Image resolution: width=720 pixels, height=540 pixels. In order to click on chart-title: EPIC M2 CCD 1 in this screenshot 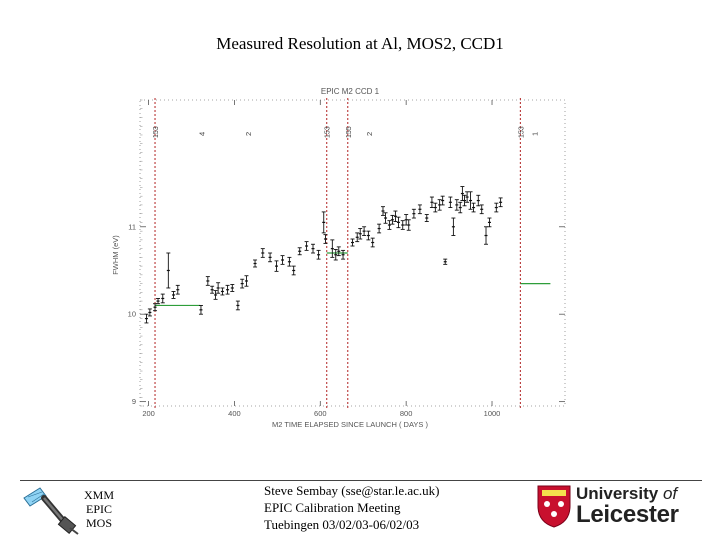, I will do `click(350, 91)`.